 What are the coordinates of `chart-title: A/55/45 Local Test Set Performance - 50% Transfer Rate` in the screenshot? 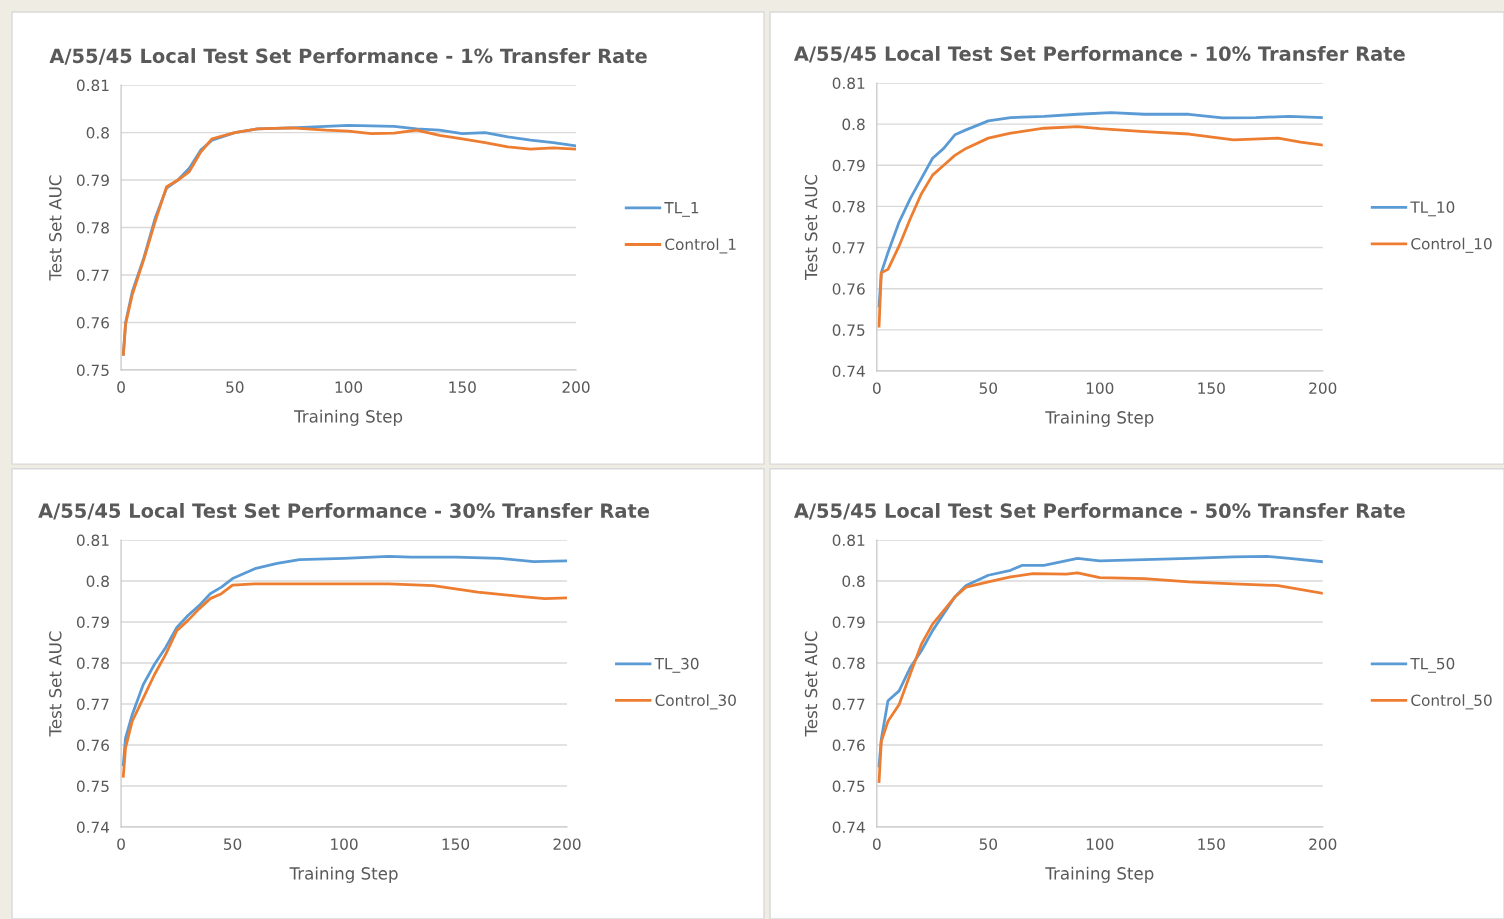 It's located at (1099, 511).